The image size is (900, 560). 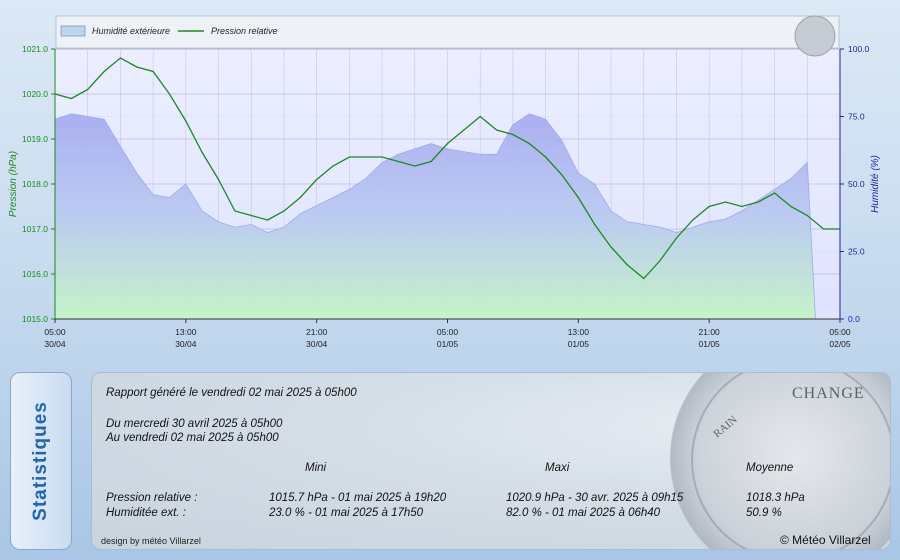 I want to click on copyright: © Météo Villarzel, so click(x=825, y=540).